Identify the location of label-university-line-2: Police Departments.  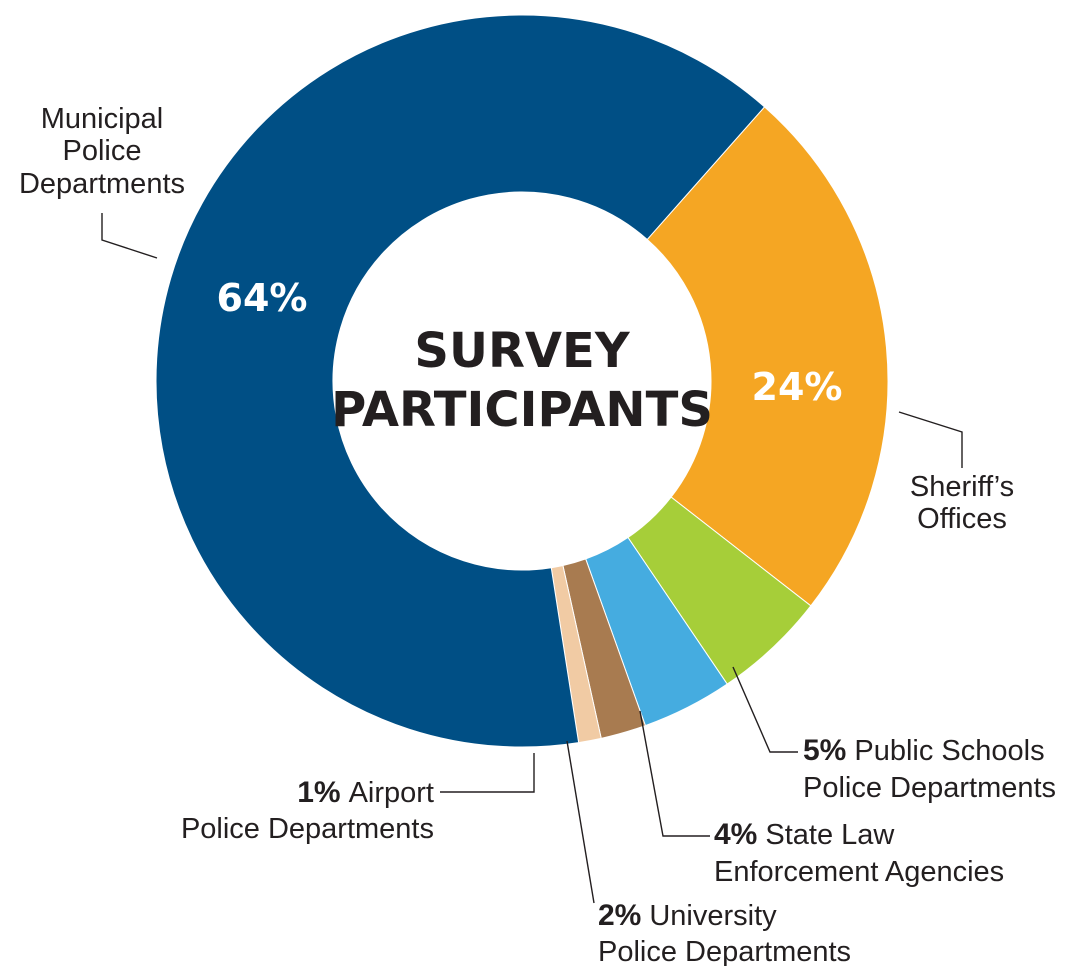
(724, 951).